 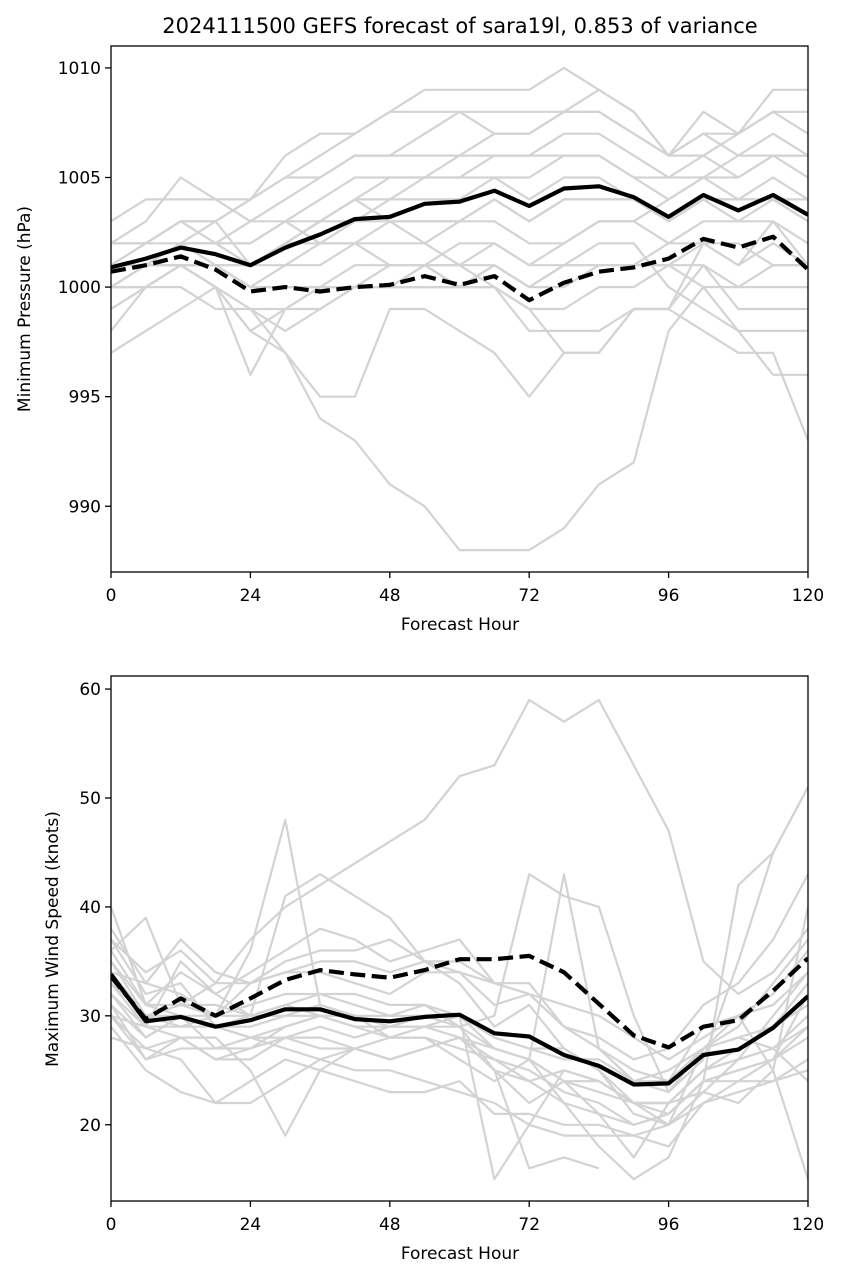 What do you see at coordinates (25, 309) in the screenshot?
I see `y-axis-label: Minimum Pressure (hPa)` at bounding box center [25, 309].